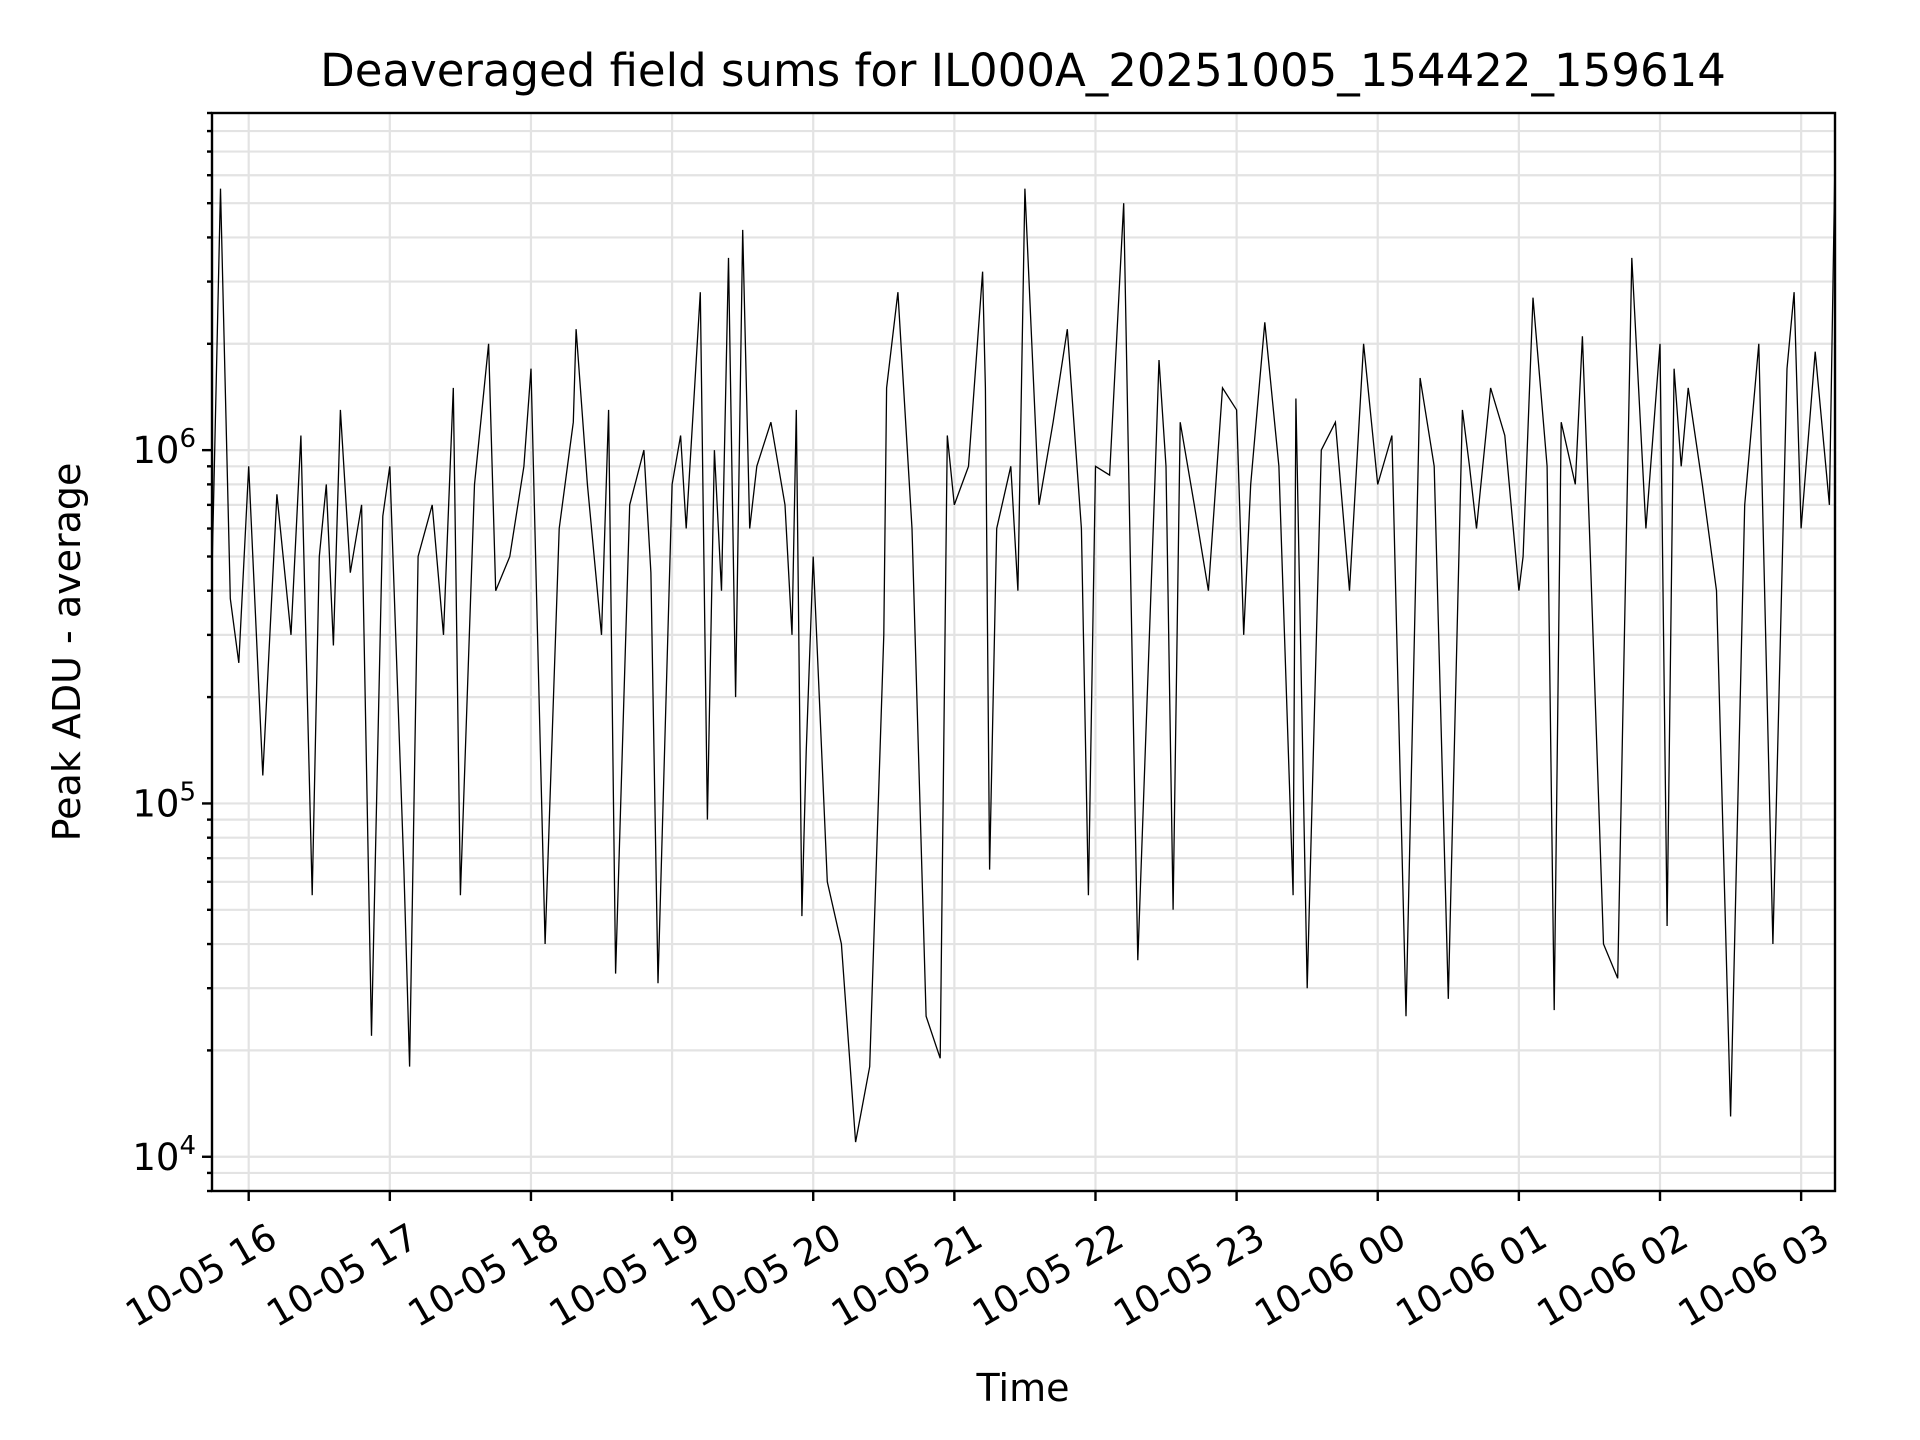  Describe the element at coordinates (172, 652) in the screenshot. I see `y-axis: 104 105 106` at that location.